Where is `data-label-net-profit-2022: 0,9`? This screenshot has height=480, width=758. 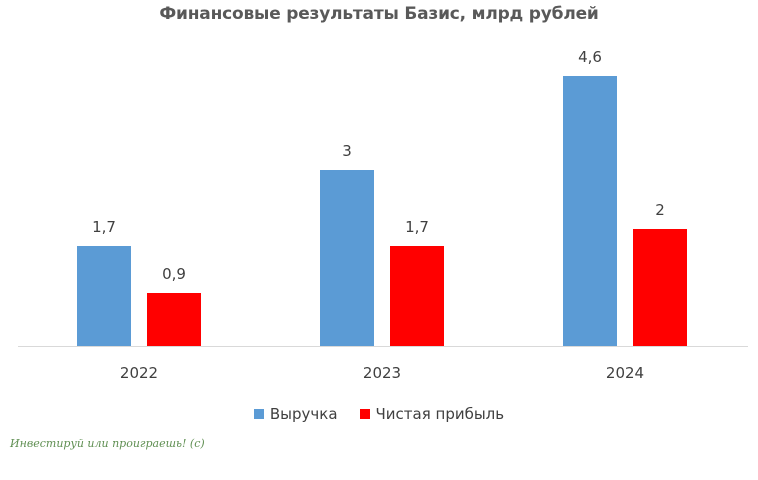
data-label-net-profit-2022: 0,9 is located at coordinates (174, 274).